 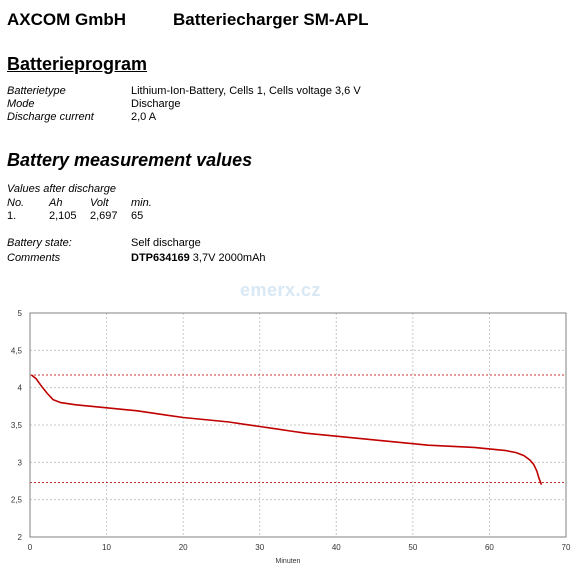 I want to click on cell-ah: 2,105, so click(x=63, y=216).